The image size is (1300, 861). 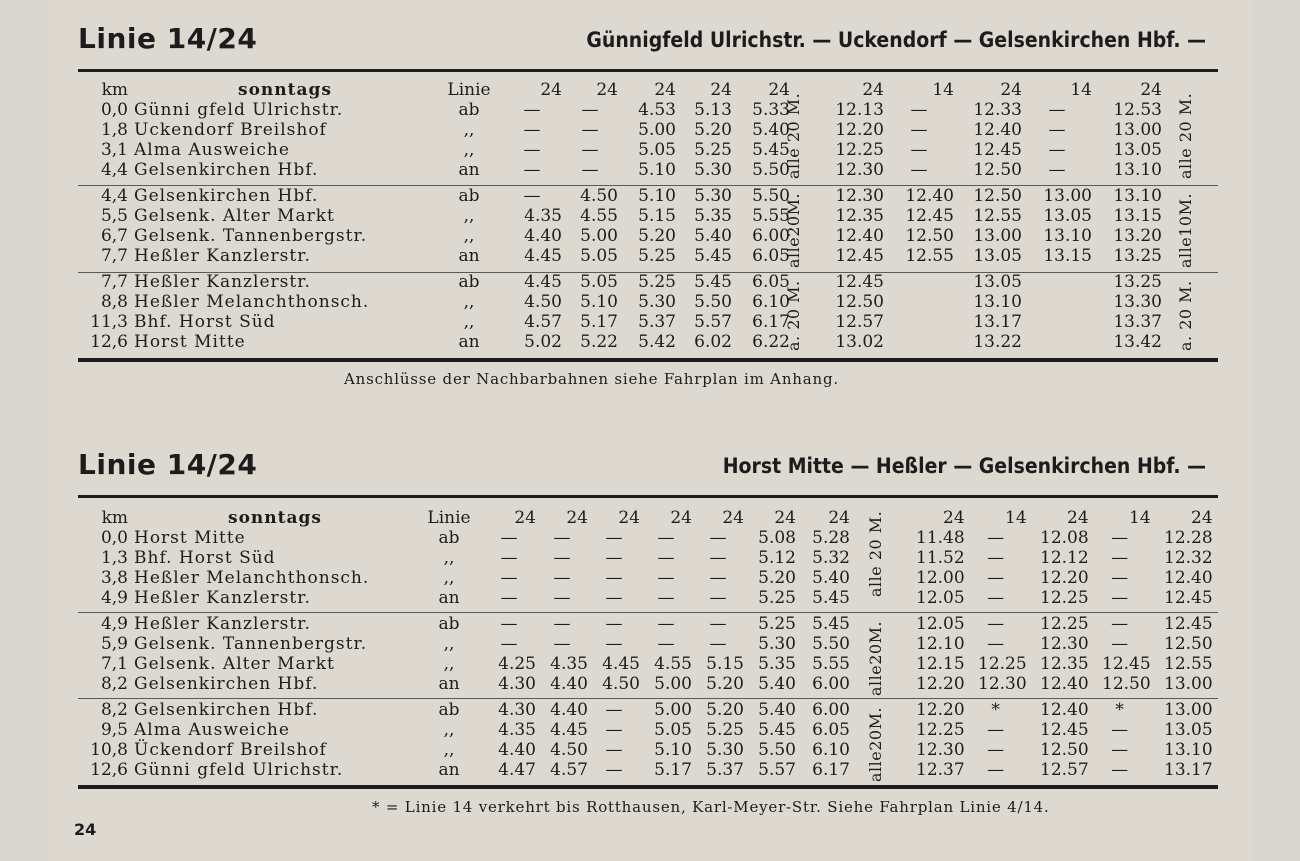 What do you see at coordinates (777, 730) in the screenshot?
I see `departure-time: 5.45` at bounding box center [777, 730].